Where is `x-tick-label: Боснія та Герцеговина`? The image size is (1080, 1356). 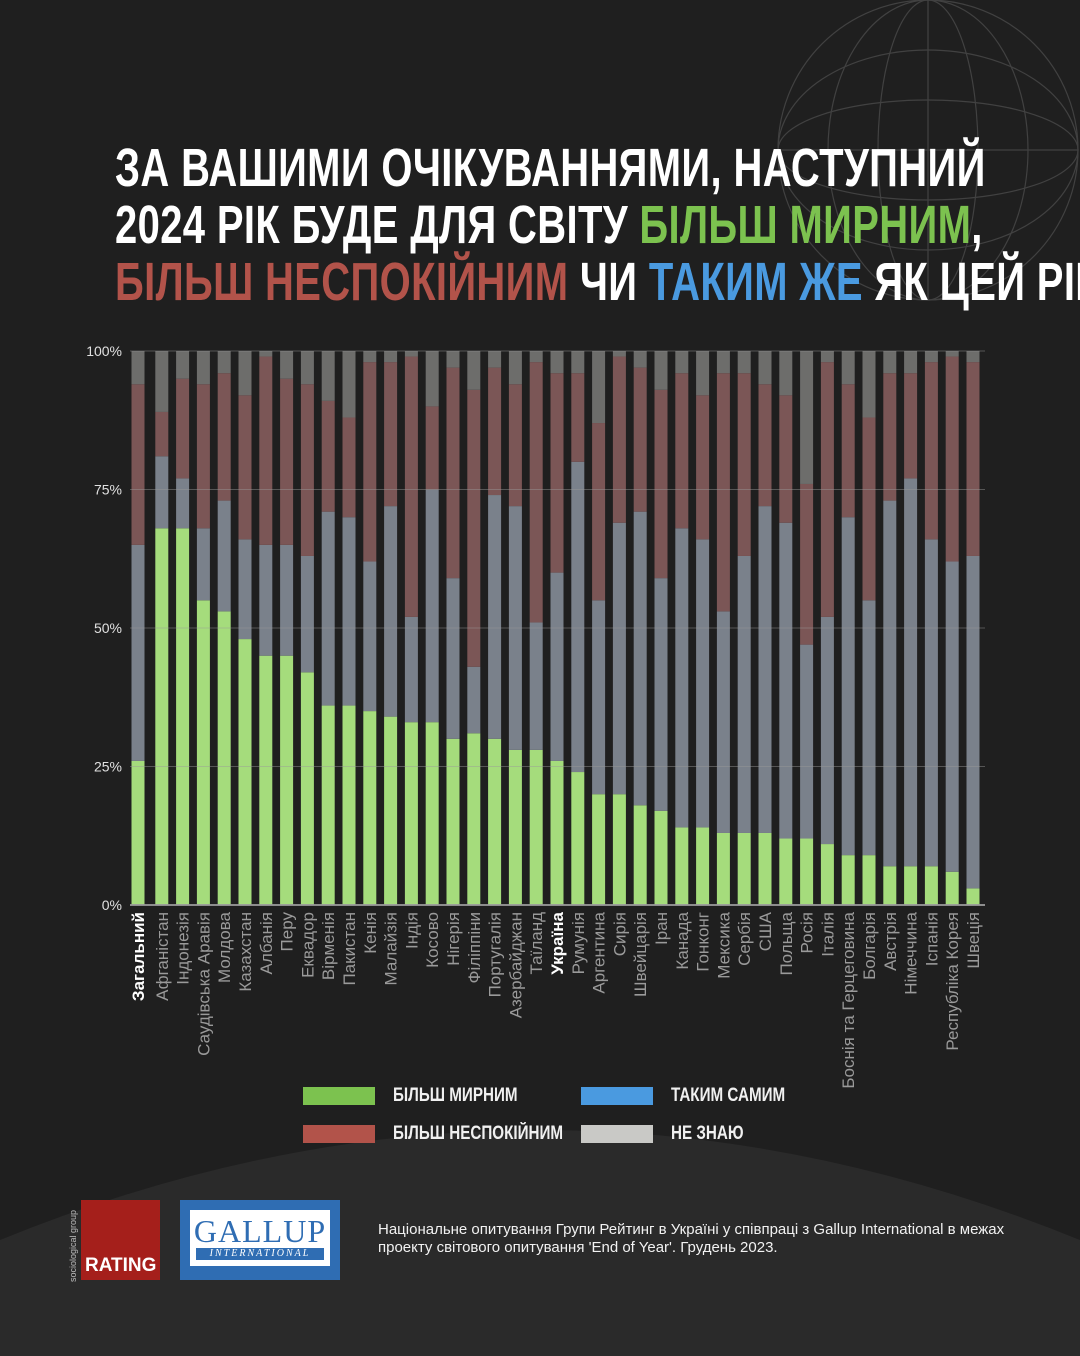 x-tick-label: Боснія та Герцеговина is located at coordinates (848, 999).